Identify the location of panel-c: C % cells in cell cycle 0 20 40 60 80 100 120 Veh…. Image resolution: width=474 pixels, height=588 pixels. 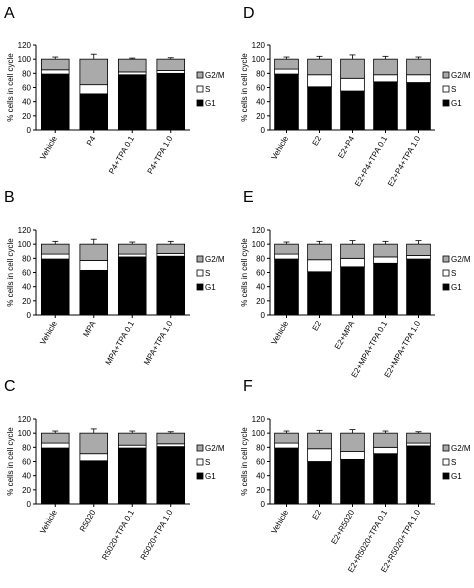
(114, 470).